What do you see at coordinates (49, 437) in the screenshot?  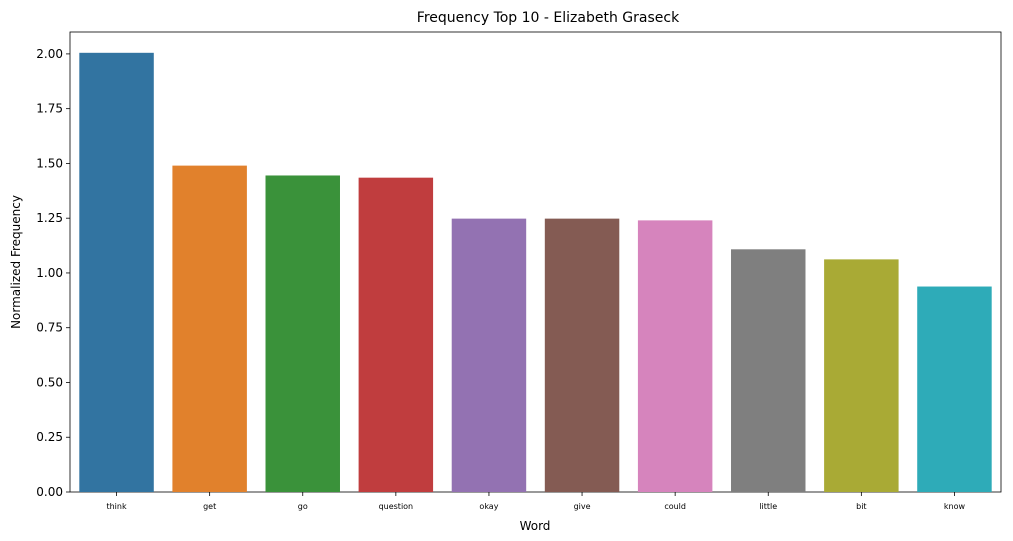 I see `y-tick-label: 0.25` at bounding box center [49, 437].